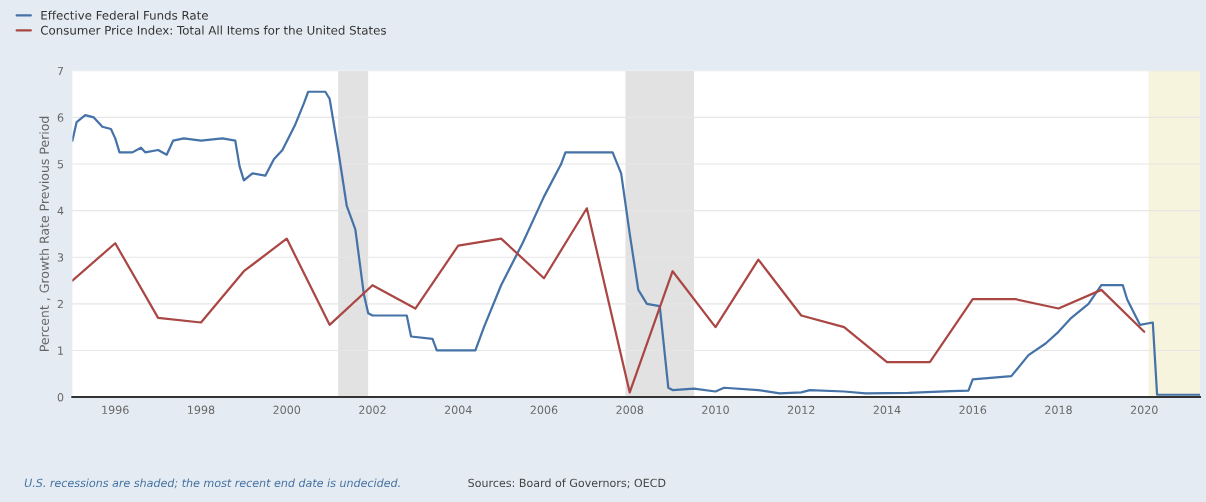 The height and width of the screenshot is (502, 1206). I want to click on source-note: Sources: Board of Governors; OECD, so click(567, 483).